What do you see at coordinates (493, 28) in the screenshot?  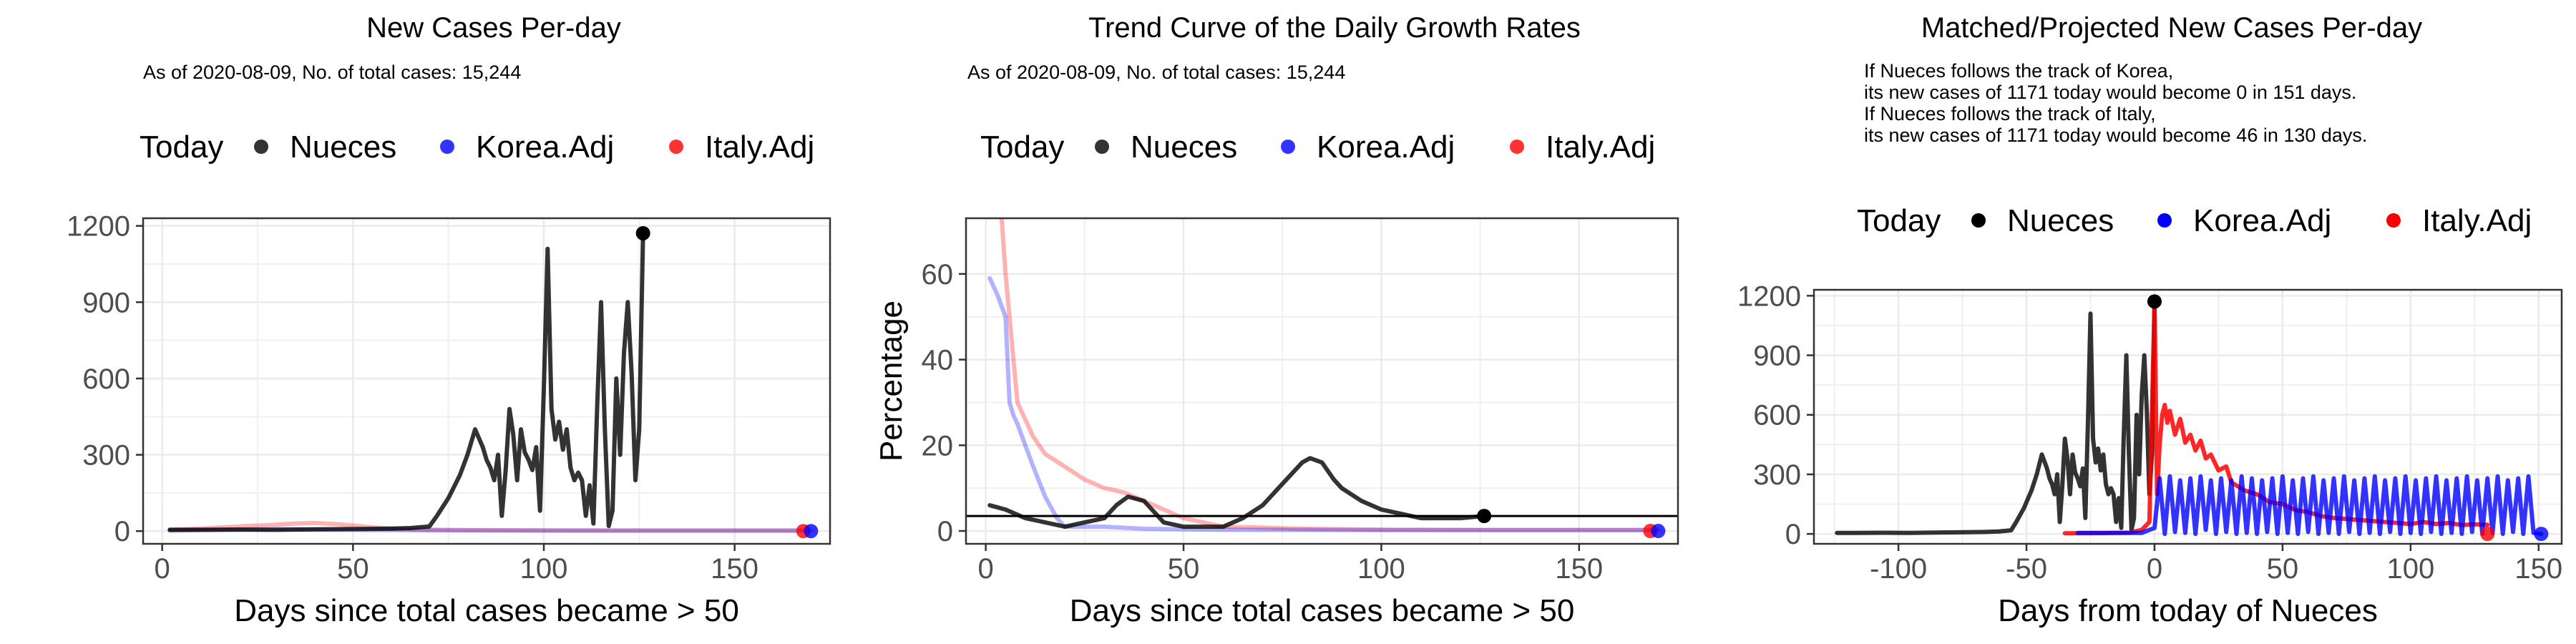 I see `panel-title: New Cases Per-day` at bounding box center [493, 28].